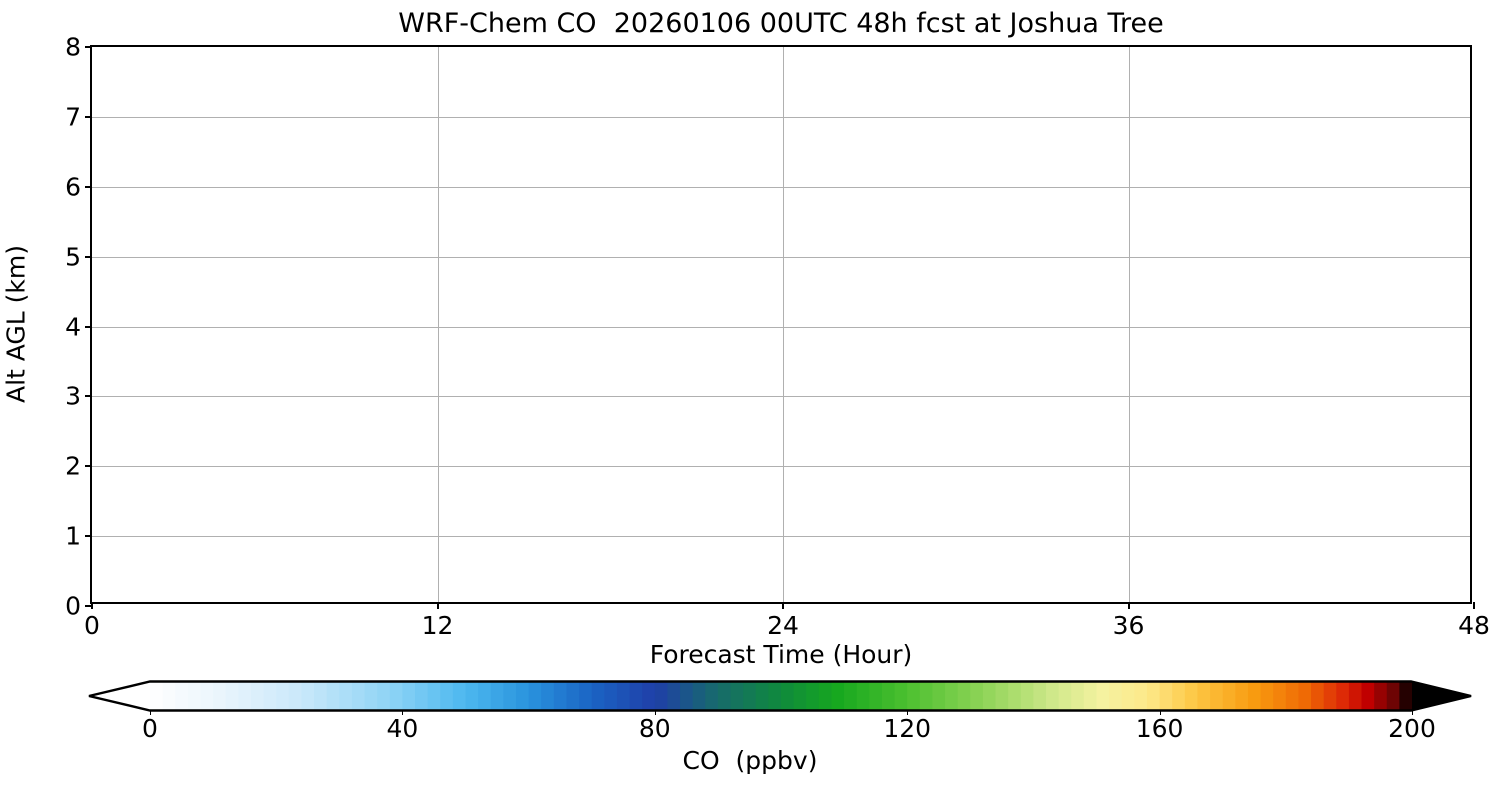 The width and height of the screenshot is (1500, 800). I want to click on y-axis-label: Alt AGL (km), so click(16, 324).